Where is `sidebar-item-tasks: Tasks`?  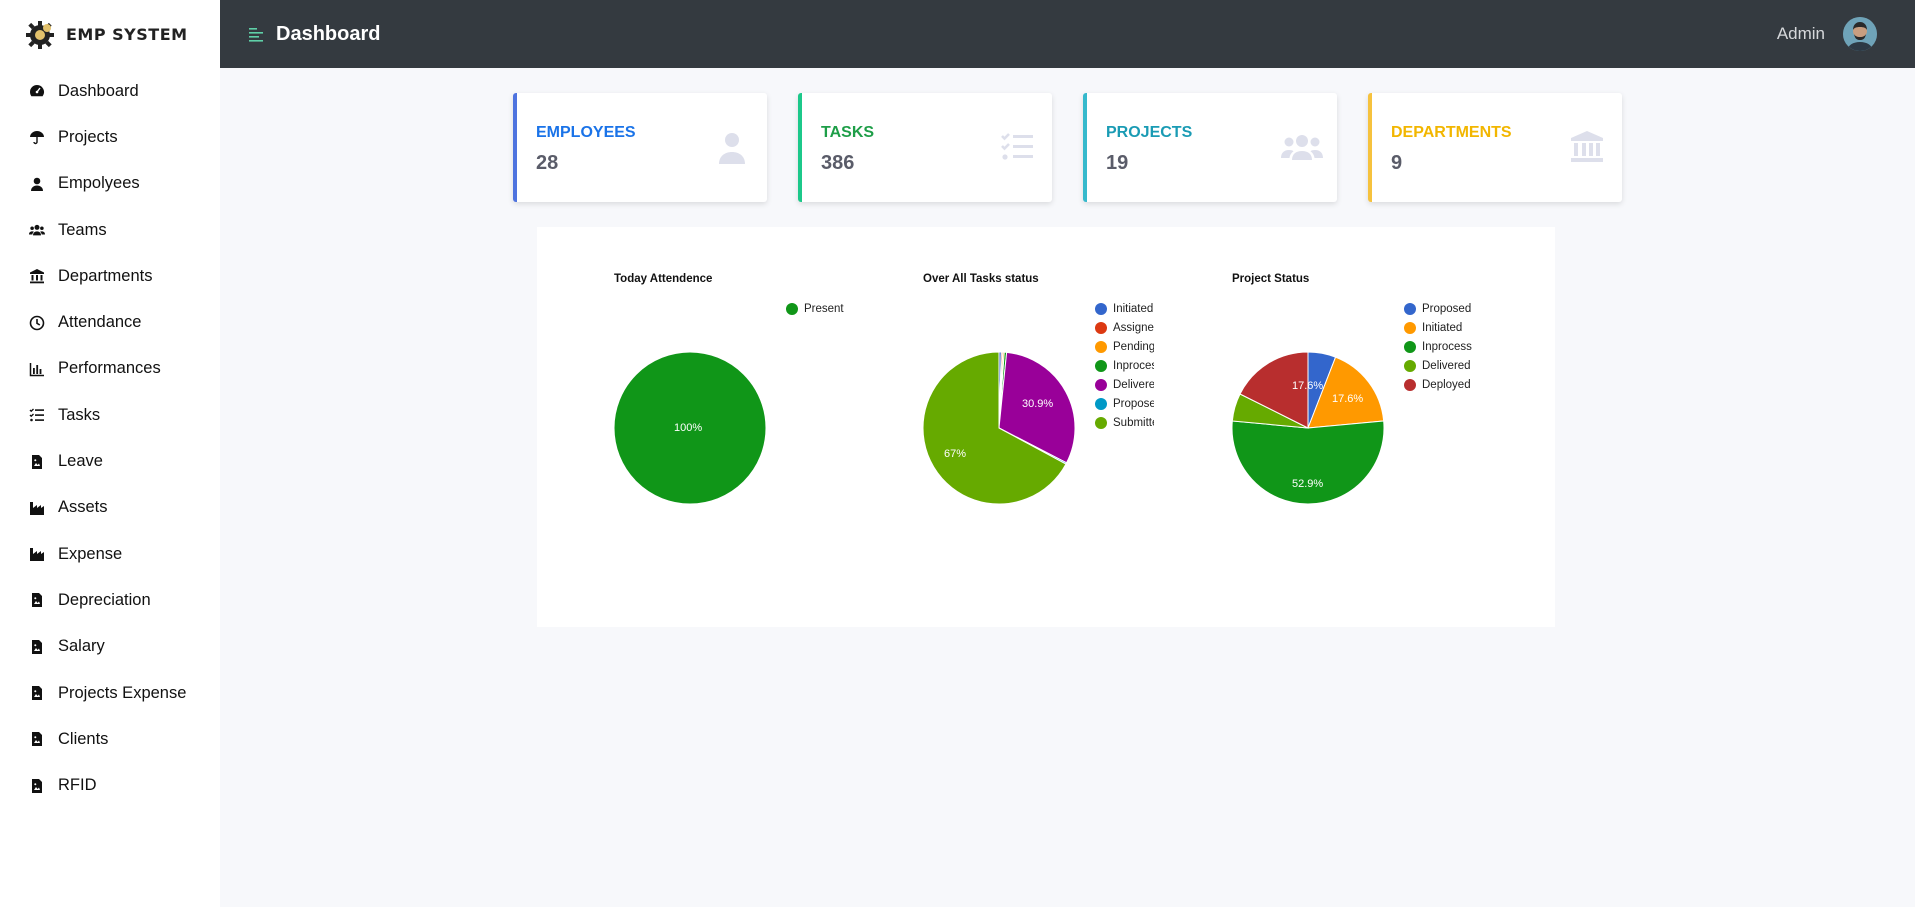
sidebar-item-tasks: Tasks is located at coordinates (110, 415).